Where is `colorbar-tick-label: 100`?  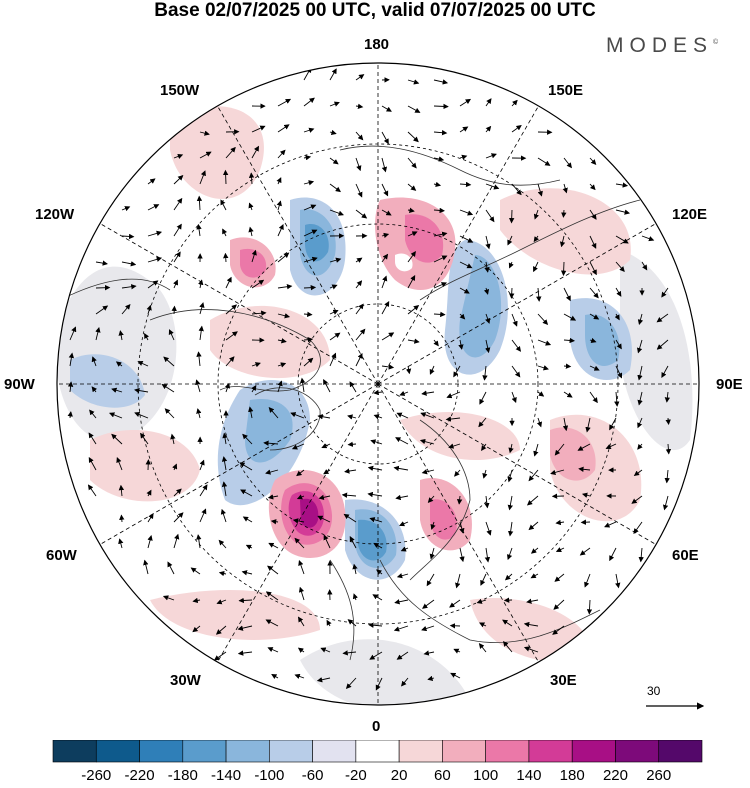 colorbar-tick-label: 100 is located at coordinates (485, 775).